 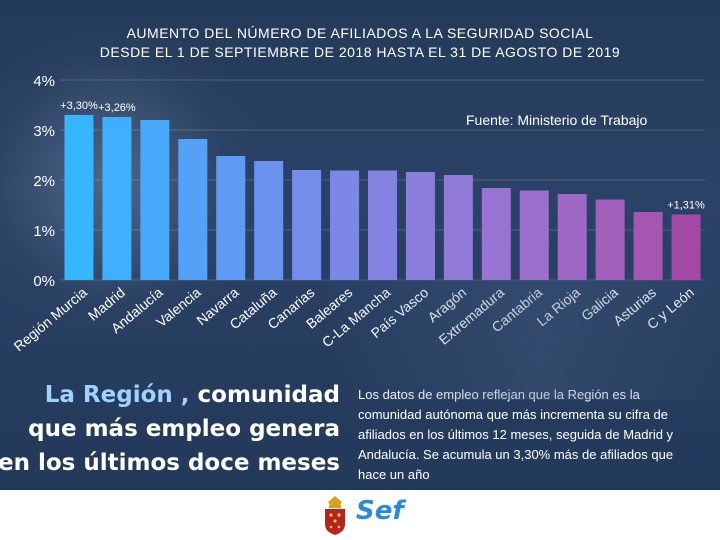 What do you see at coordinates (265, 395) in the screenshot?
I see `headline-line1-rest: comunidad` at bounding box center [265, 395].